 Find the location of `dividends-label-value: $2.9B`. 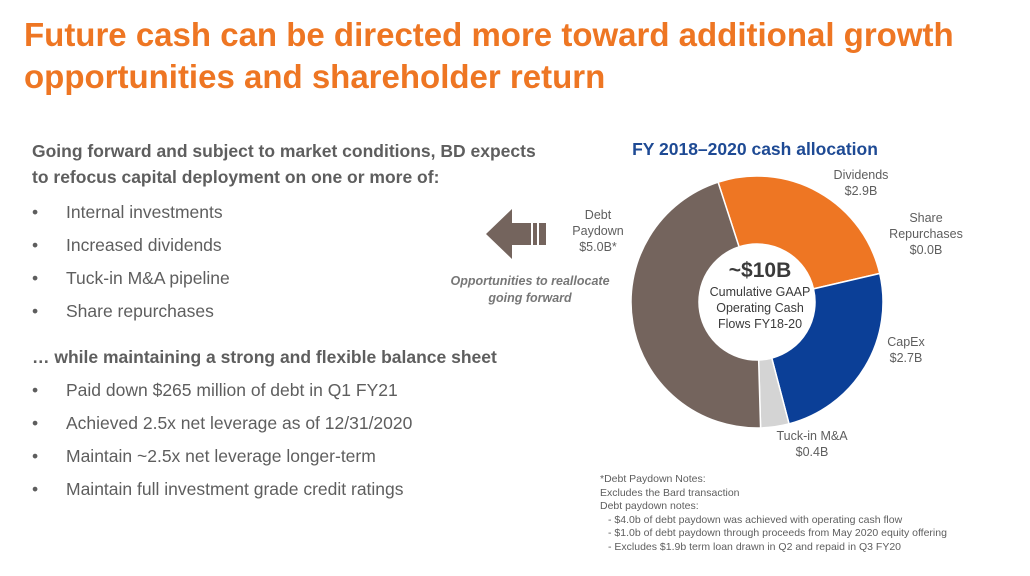

dividends-label-value: $2.9B is located at coordinates (861, 191).